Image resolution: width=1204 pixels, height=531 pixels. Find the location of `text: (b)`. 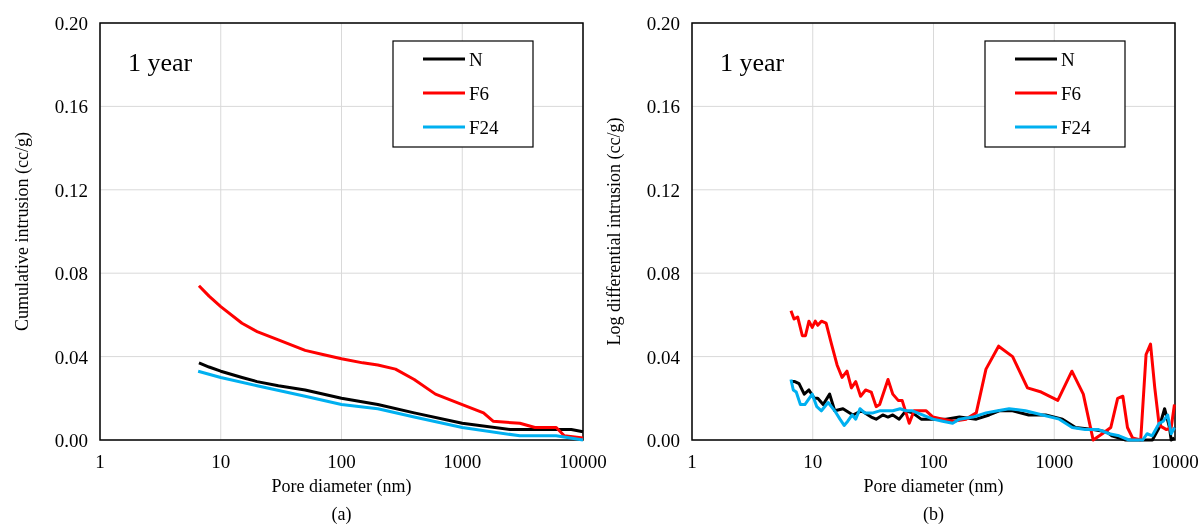

text: (b) is located at coordinates (933, 514).